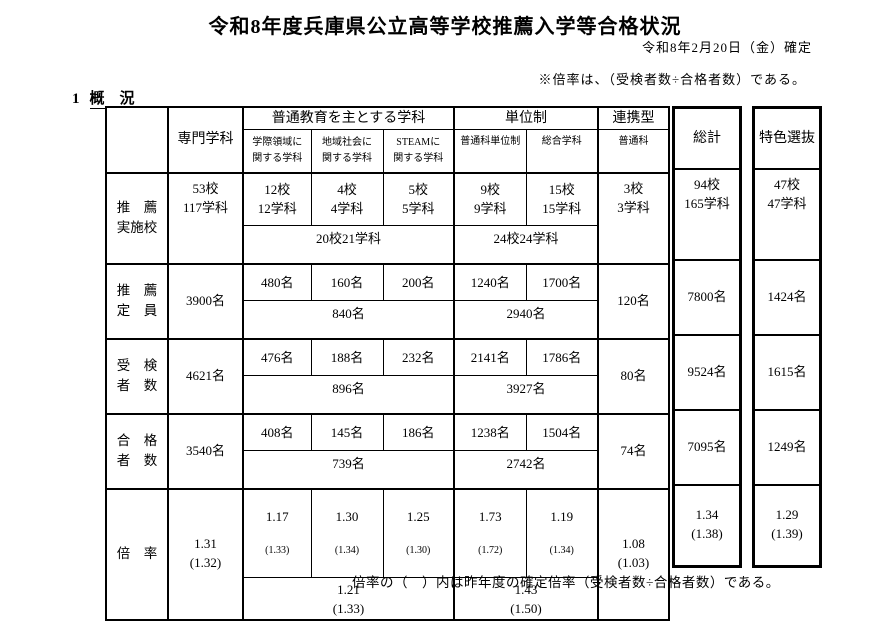 The height and width of the screenshot is (640, 890). Describe the element at coordinates (347, 198) in the screenshot. I see `cell-jisshiko-chiiki: 4校 4学科` at that location.